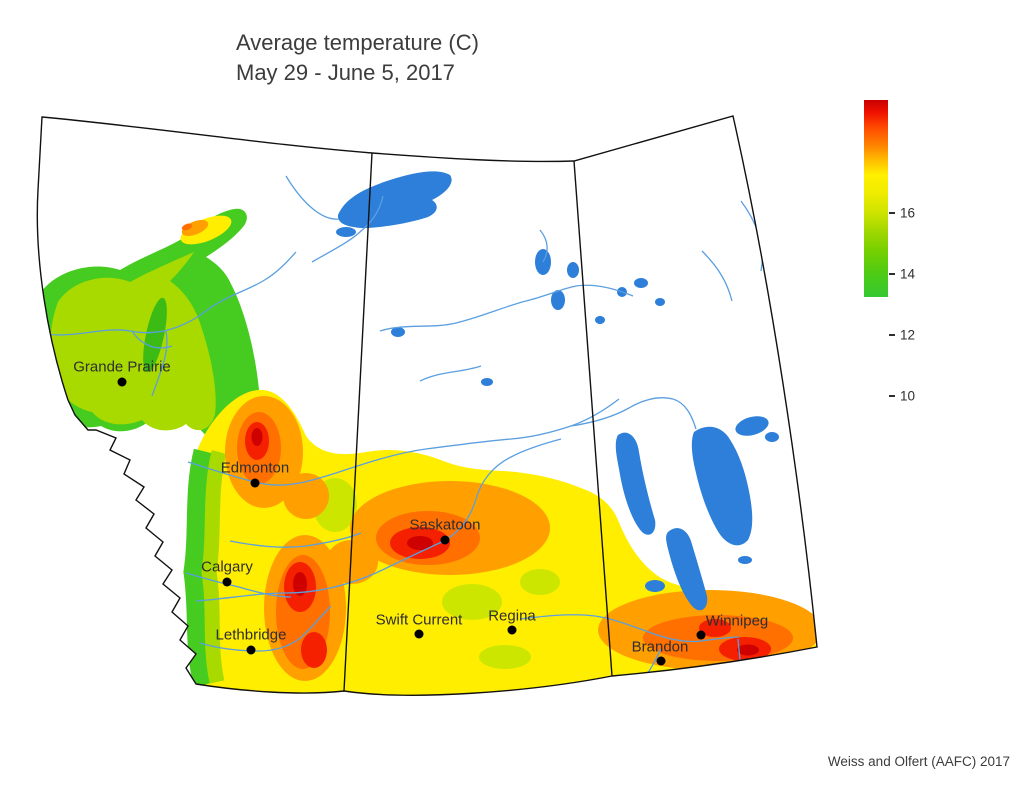  What do you see at coordinates (122, 367) in the screenshot?
I see `city-label: Grande Prairie` at bounding box center [122, 367].